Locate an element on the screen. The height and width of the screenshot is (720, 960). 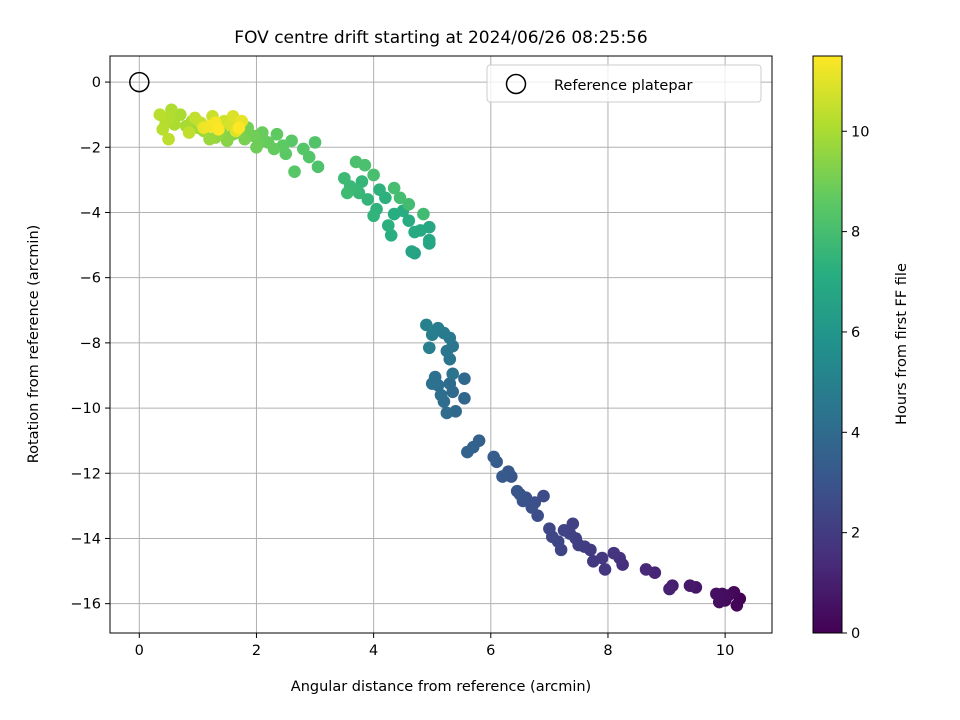
colorbar-label: Hours from first FF file is located at coordinates (902, 344).